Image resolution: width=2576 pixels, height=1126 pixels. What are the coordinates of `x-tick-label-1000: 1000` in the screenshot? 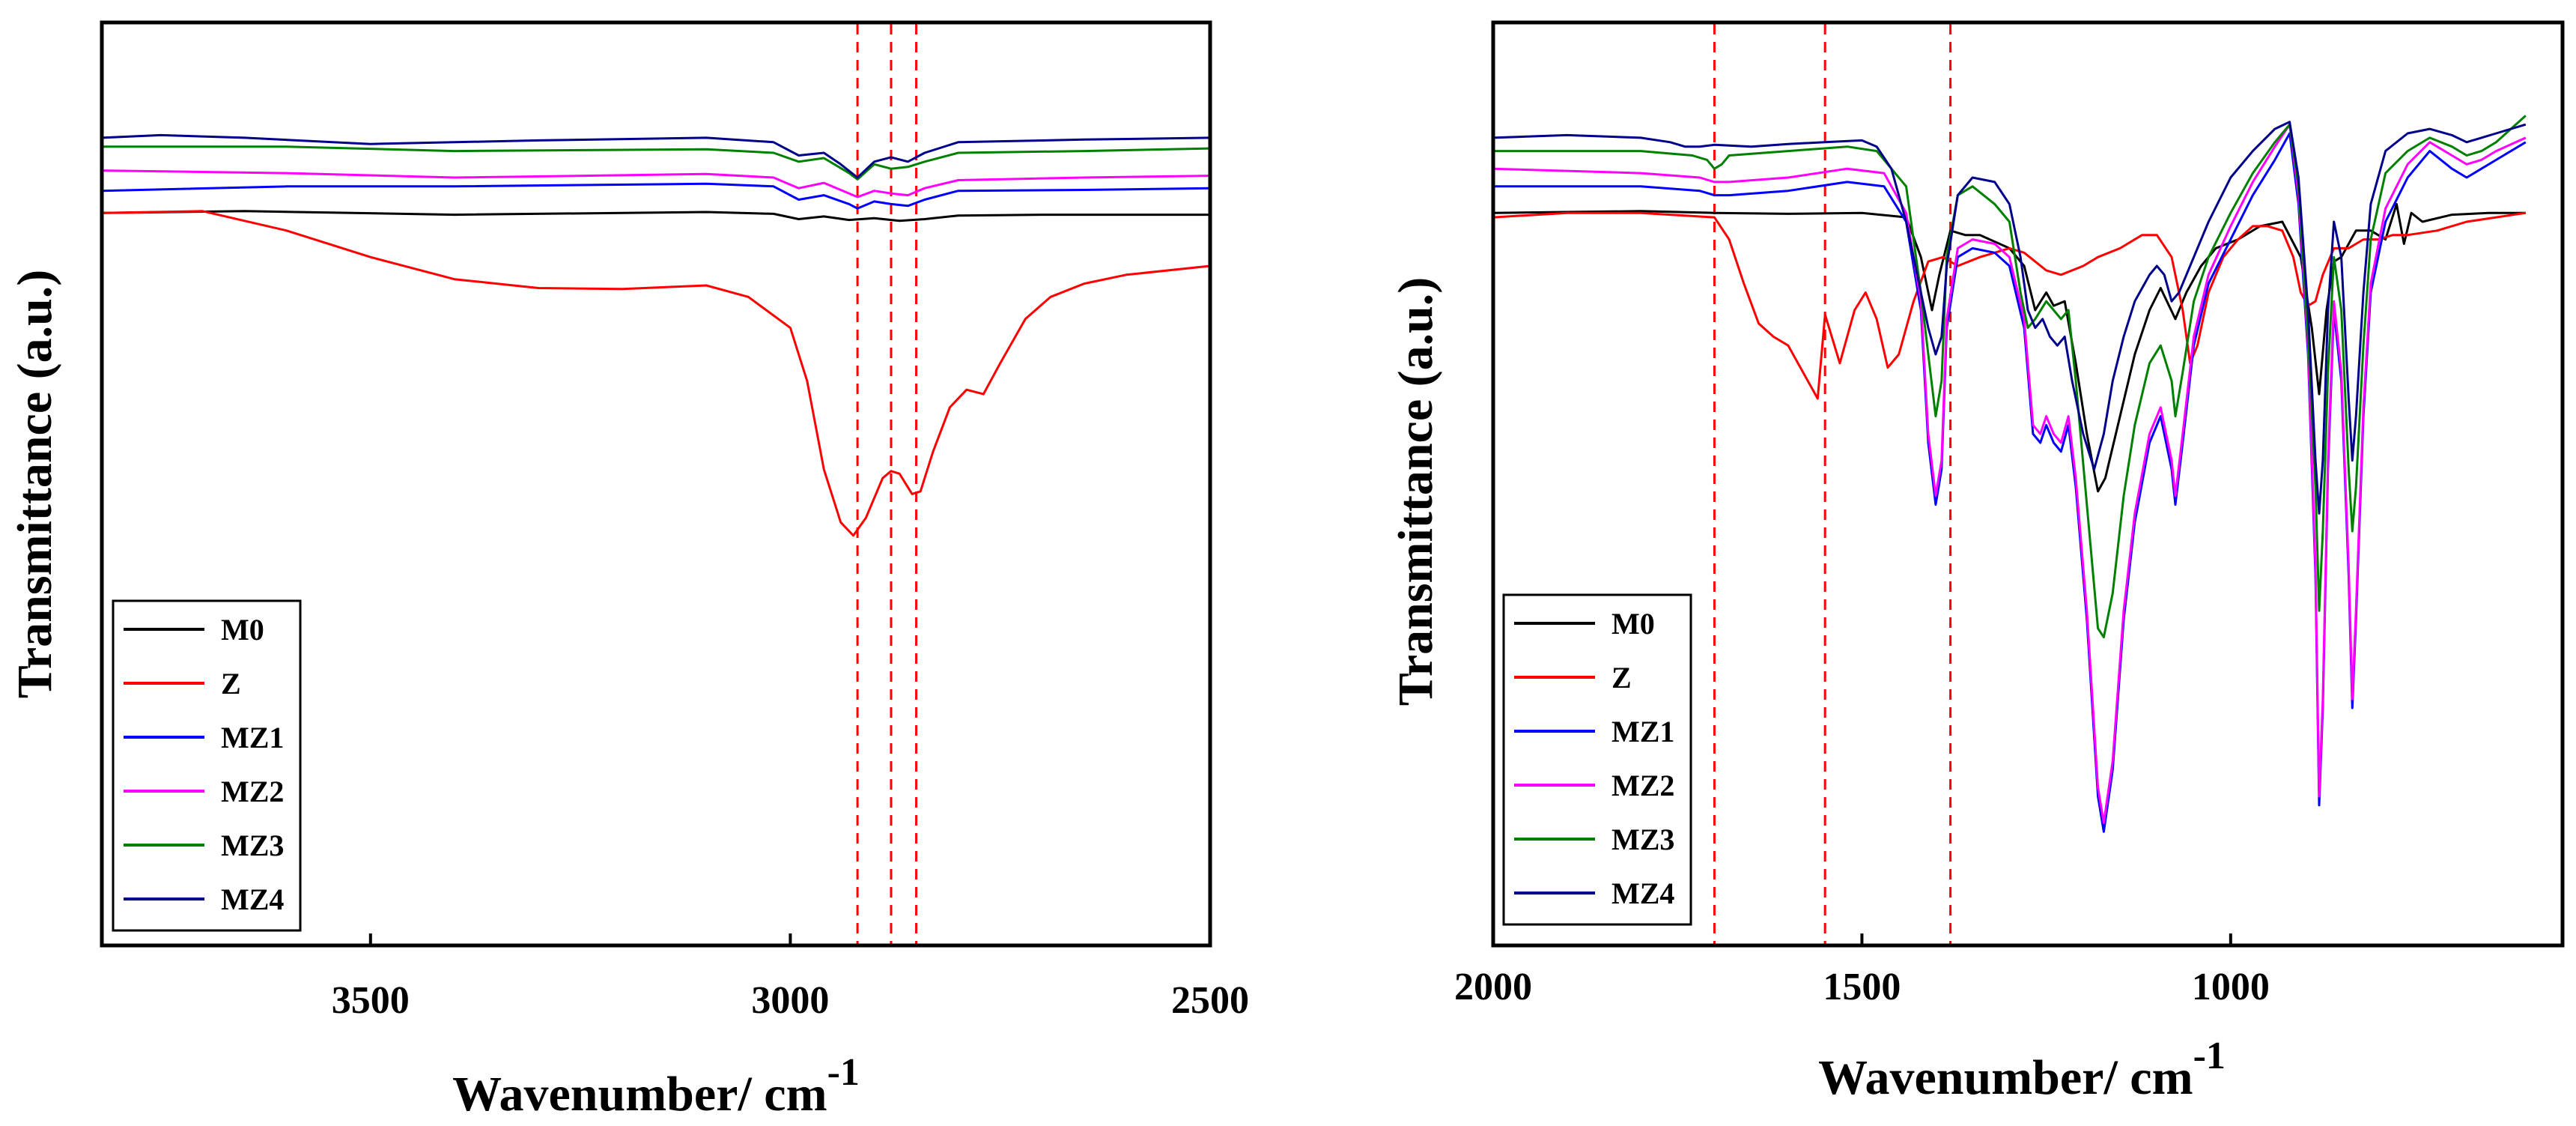 It's located at (2231, 987).